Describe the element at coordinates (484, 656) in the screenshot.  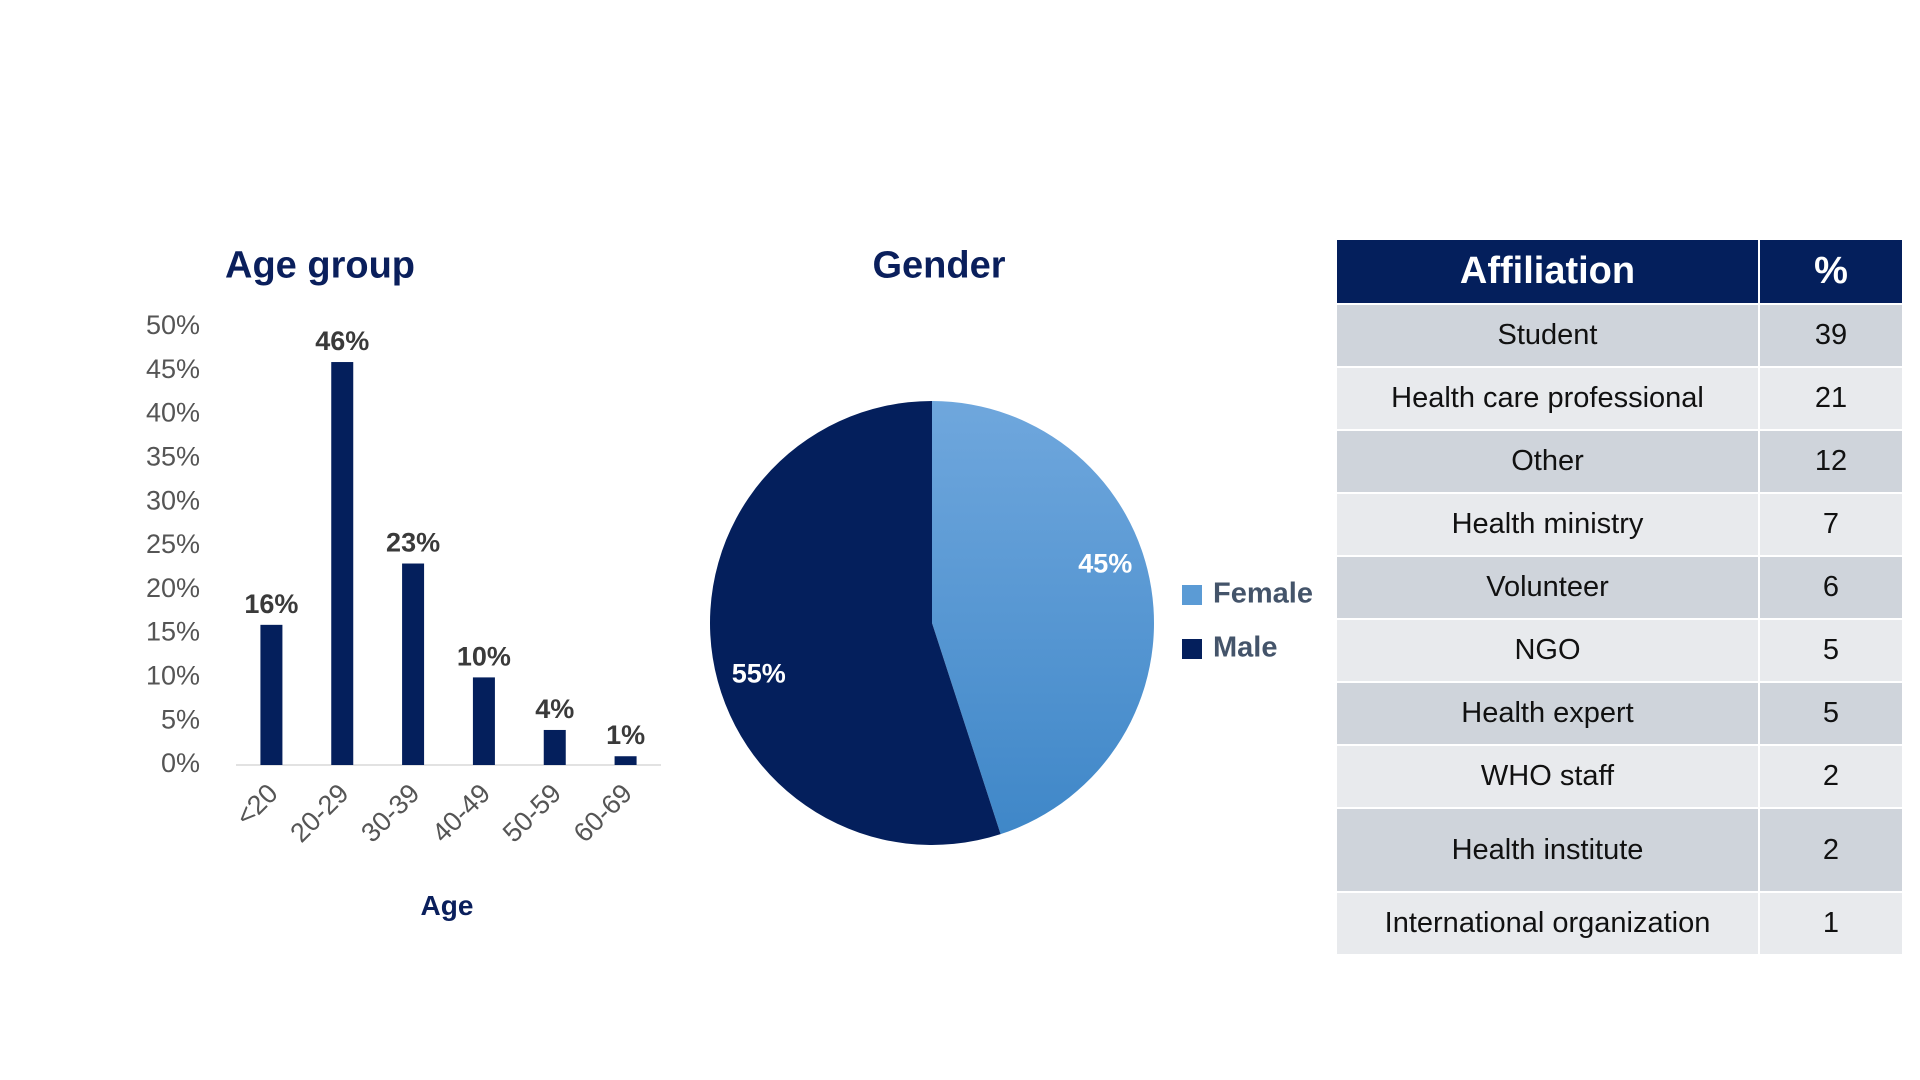
I see `data-label: 10%` at that location.